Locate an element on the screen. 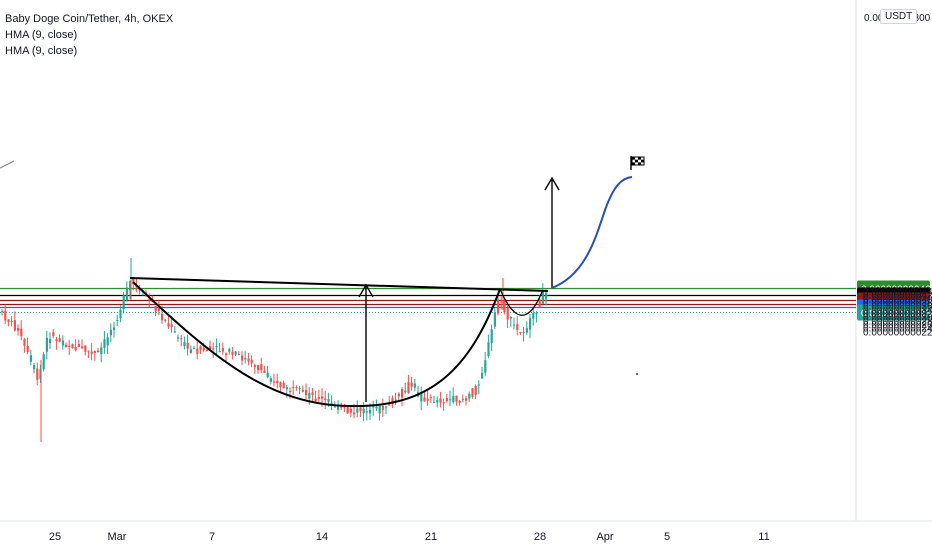 The height and width of the screenshot is (550, 932). symbol-title: Baby Doge Coin/Tether, 4h, OKEX is located at coordinates (89, 19).